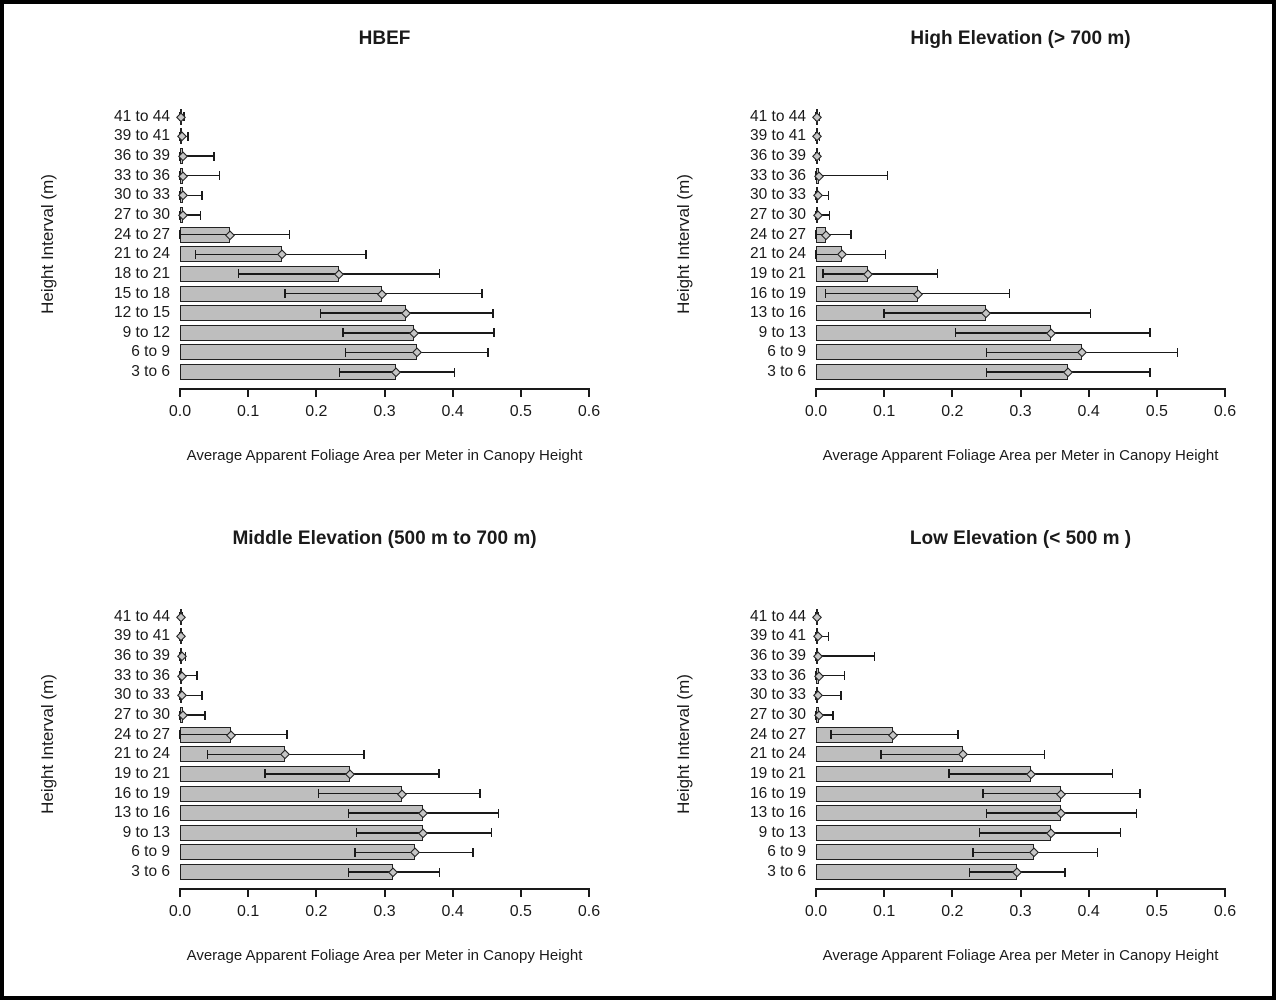 The width and height of the screenshot is (1276, 1000). I want to click on x-tick-label: 0.6, so click(1225, 411).